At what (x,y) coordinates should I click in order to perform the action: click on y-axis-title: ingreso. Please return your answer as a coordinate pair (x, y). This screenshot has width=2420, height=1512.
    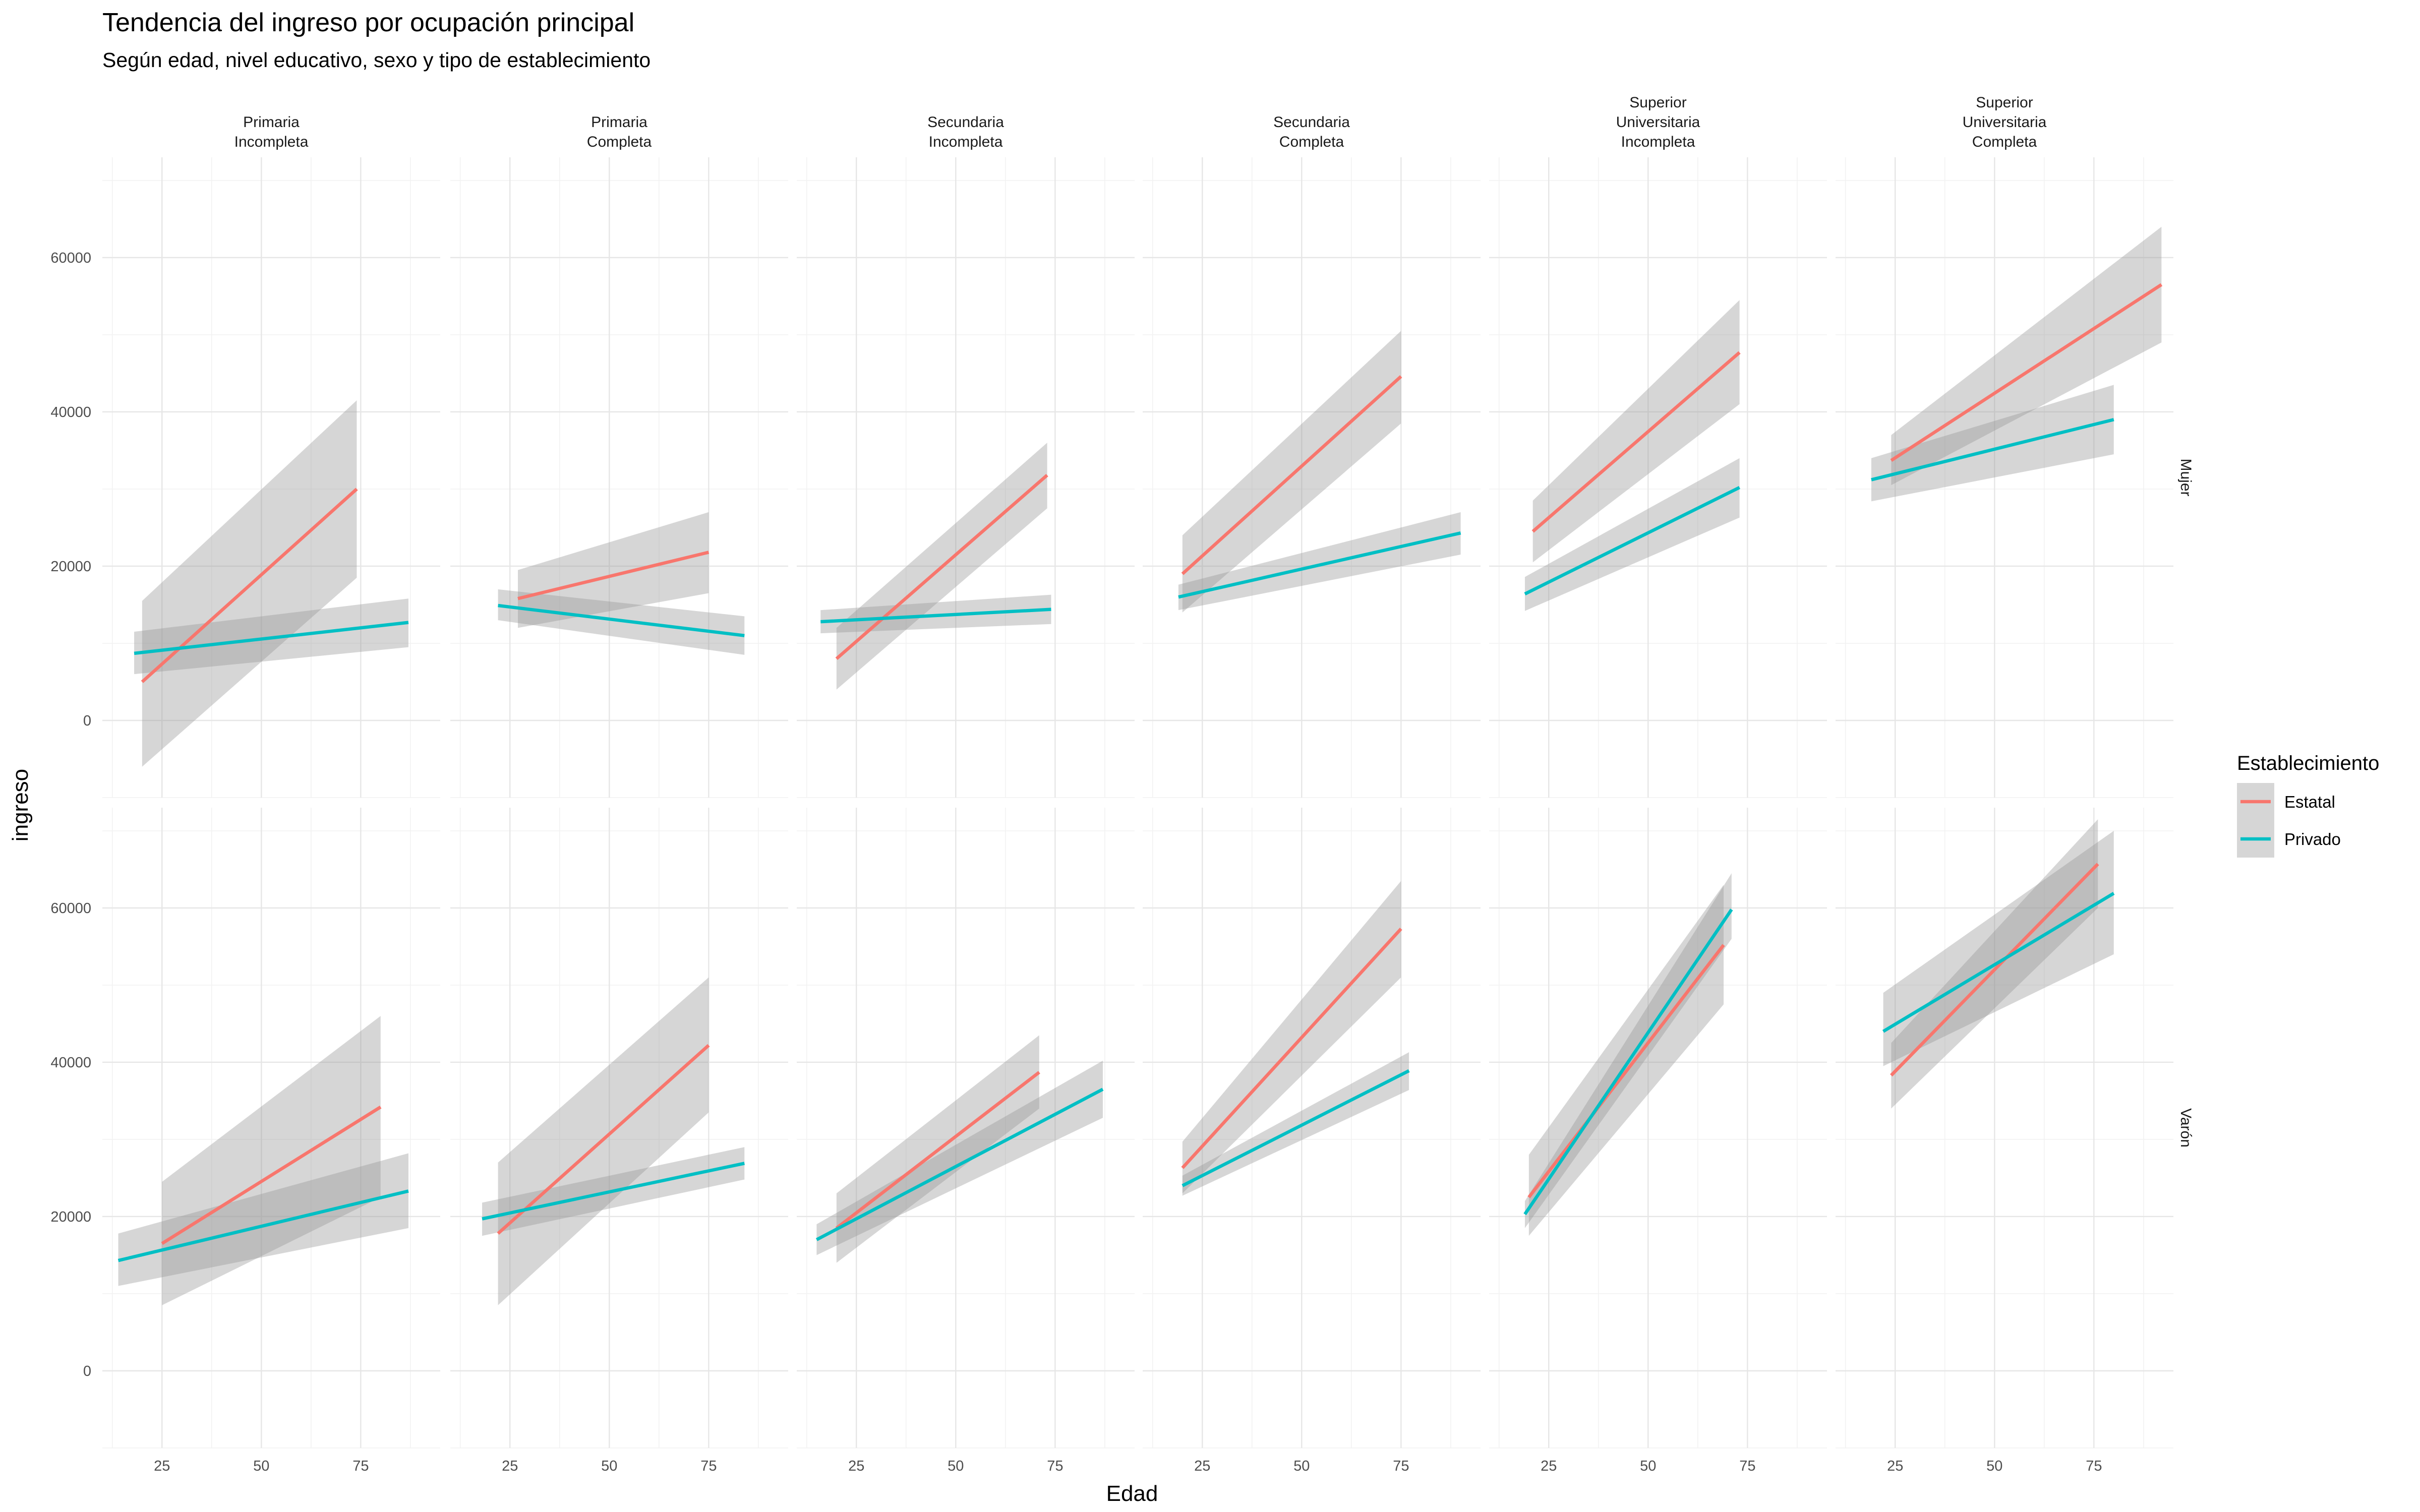
    Looking at the image, I should click on (20, 805).